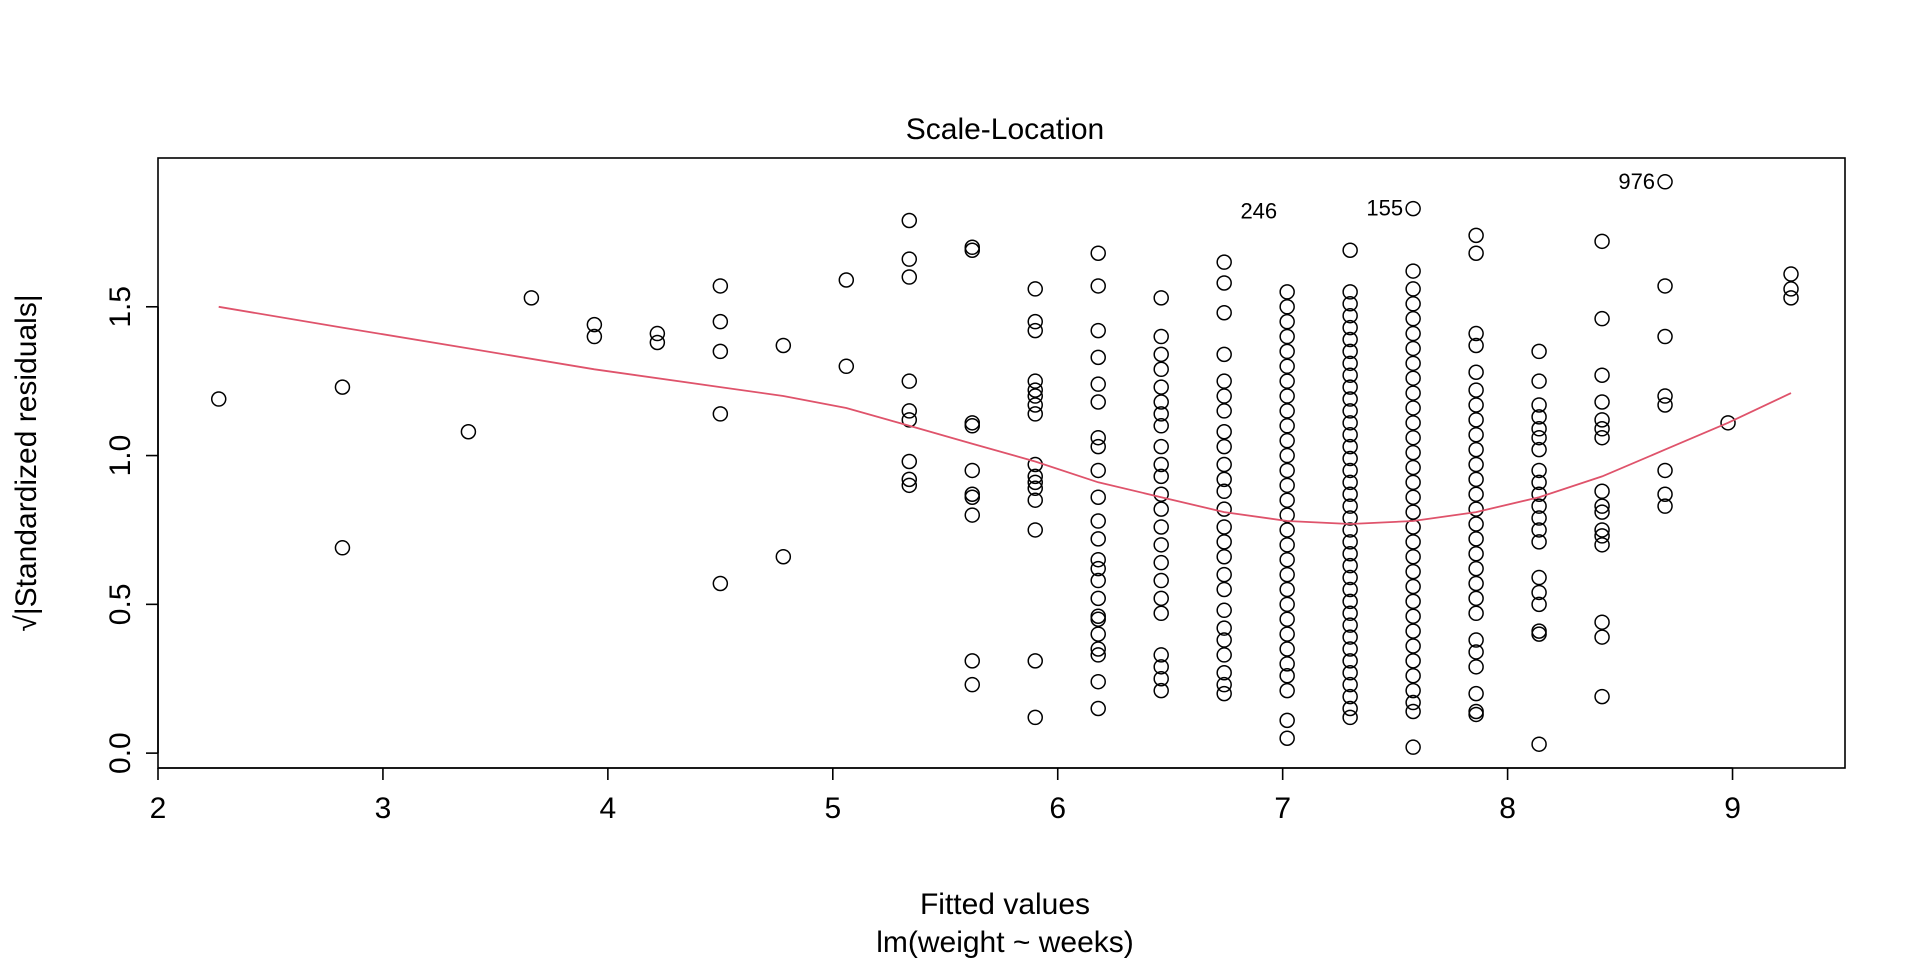  What do you see at coordinates (26, 462) in the screenshot?
I see `y-axis-label: √|Standardized residuals|` at bounding box center [26, 462].